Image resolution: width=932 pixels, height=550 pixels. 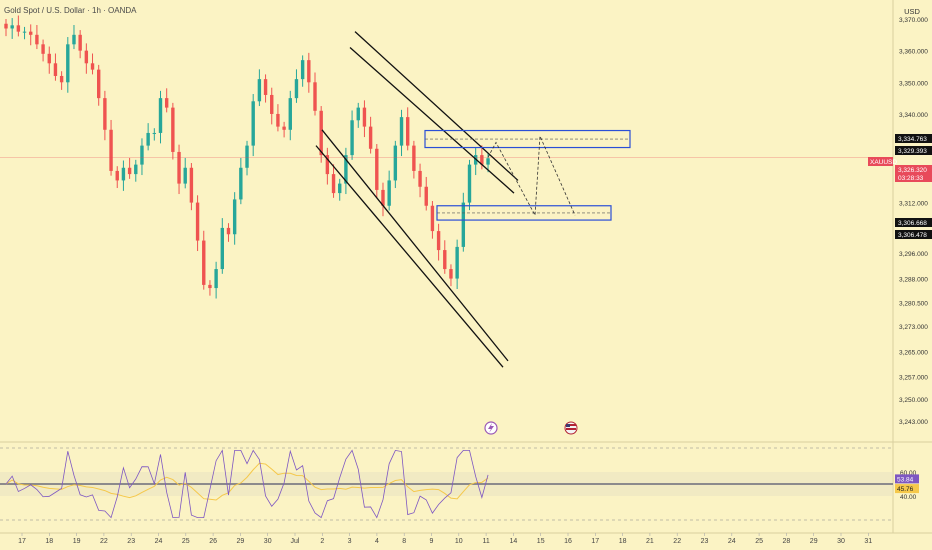 What do you see at coordinates (913, 422) in the screenshot?
I see `price-tick-label: 3,243.000` at bounding box center [913, 422].